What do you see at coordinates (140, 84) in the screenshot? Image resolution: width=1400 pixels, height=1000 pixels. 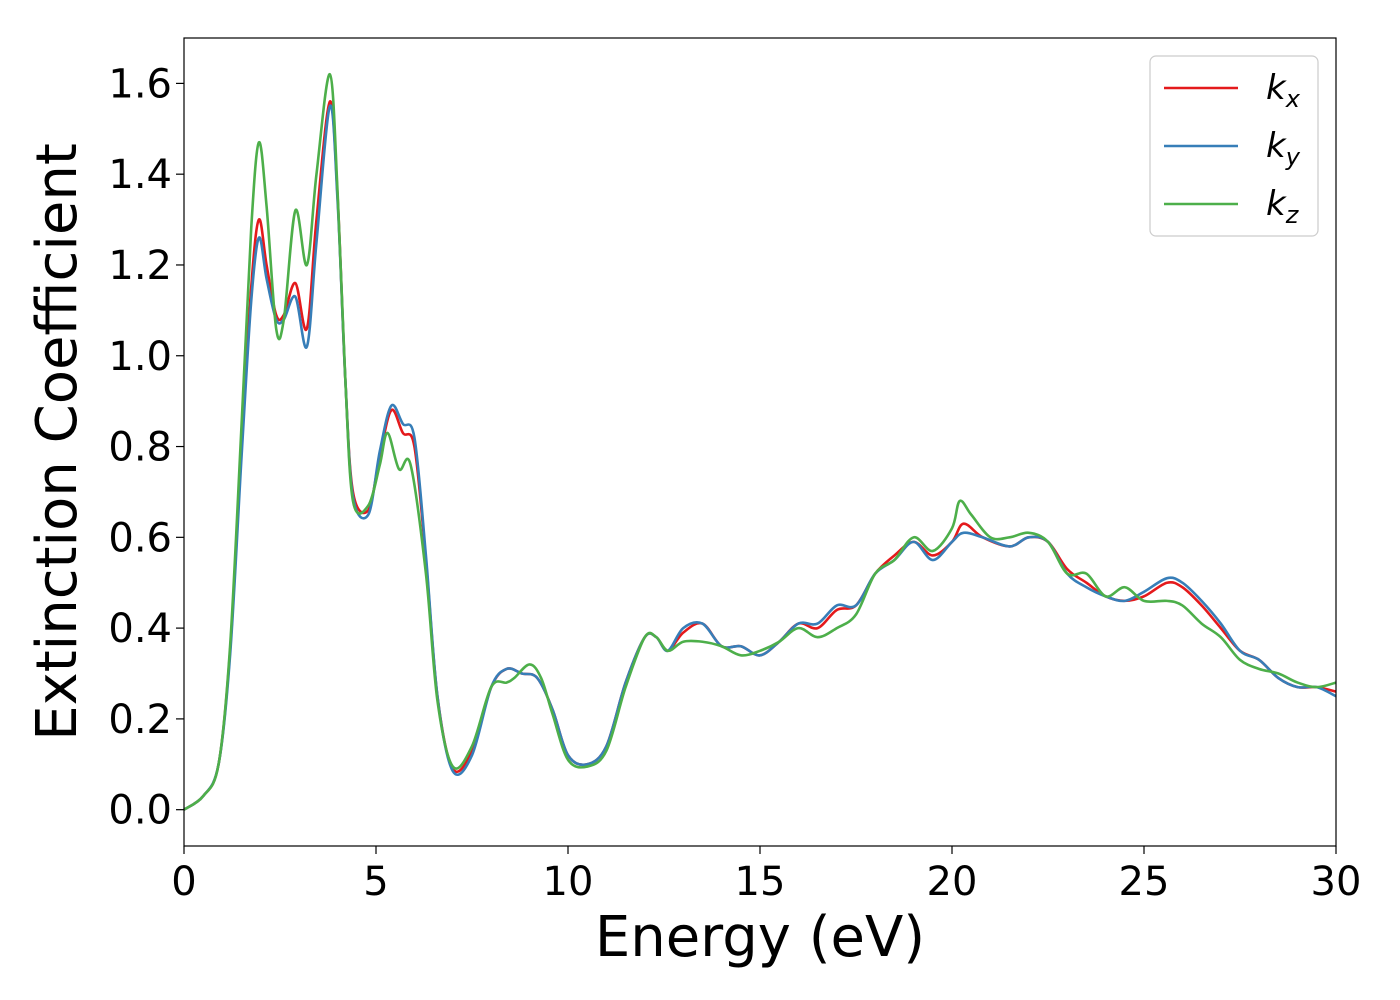 I see `y-tick-label: 1.6` at bounding box center [140, 84].